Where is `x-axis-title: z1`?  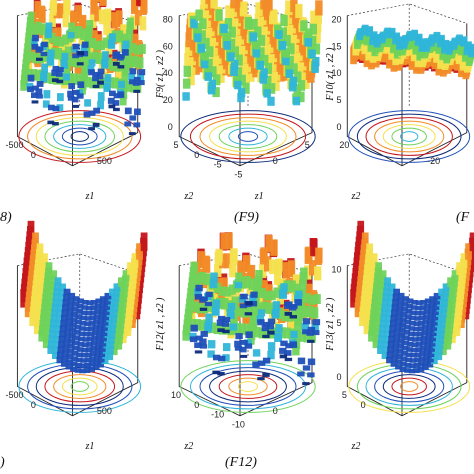
x-axis-title: z1 is located at coordinates (259, 196).